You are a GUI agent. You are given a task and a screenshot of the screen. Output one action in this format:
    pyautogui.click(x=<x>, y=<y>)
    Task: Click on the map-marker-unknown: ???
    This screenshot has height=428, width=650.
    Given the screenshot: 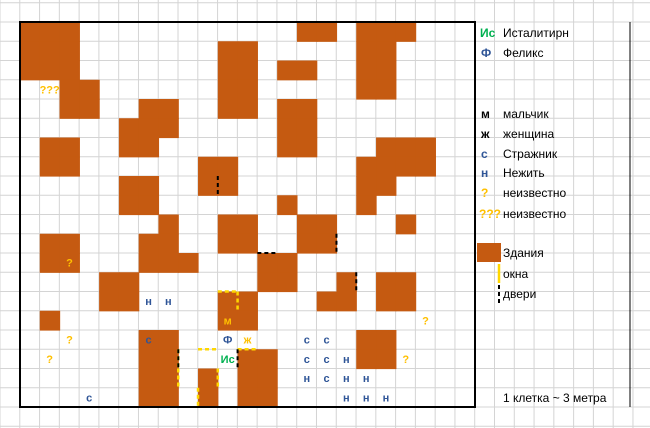 What is the action you would take?
    pyautogui.click(x=50, y=90)
    